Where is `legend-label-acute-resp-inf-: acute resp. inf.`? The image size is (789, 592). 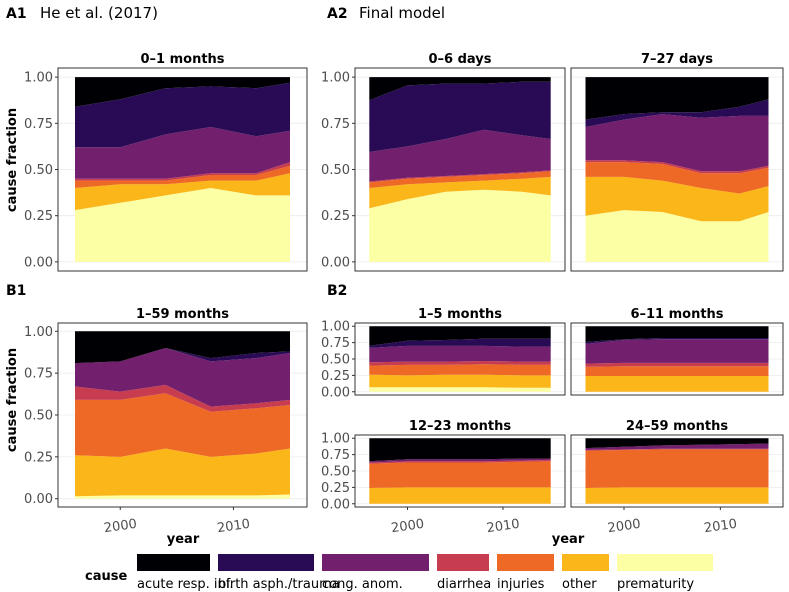
legend-label-acute-resp-inf-: acute resp. inf. is located at coordinates (185, 584).